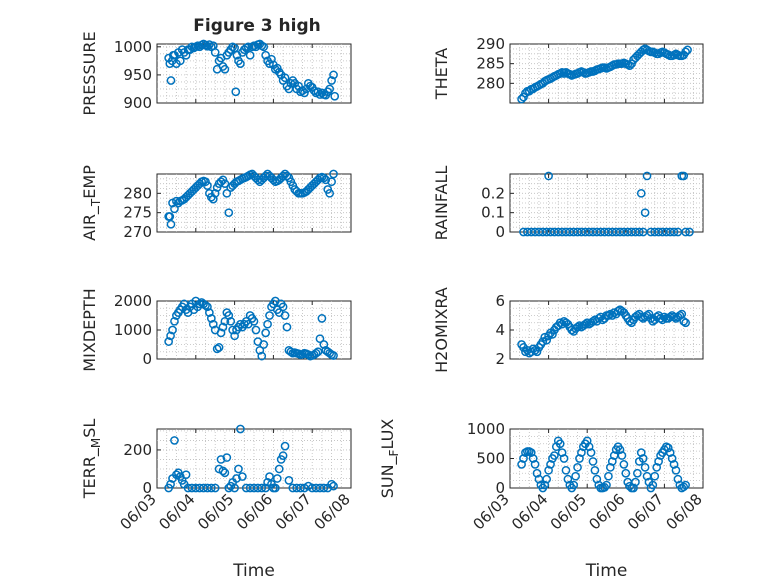  What do you see at coordinates (216, 330) in the screenshot?
I see `mixdepth-panel: 0 1000 2000 MIXDEPTH` at bounding box center [216, 330].